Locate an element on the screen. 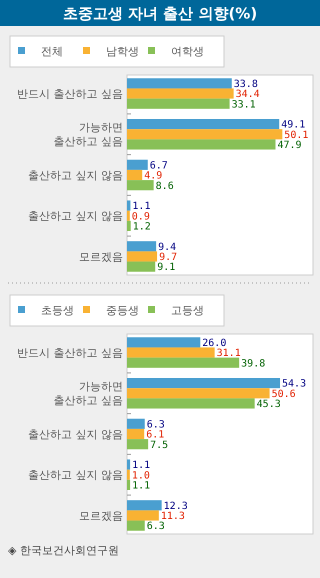 The image size is (320, 578). legend-label: 전체 is located at coordinates (52, 51).